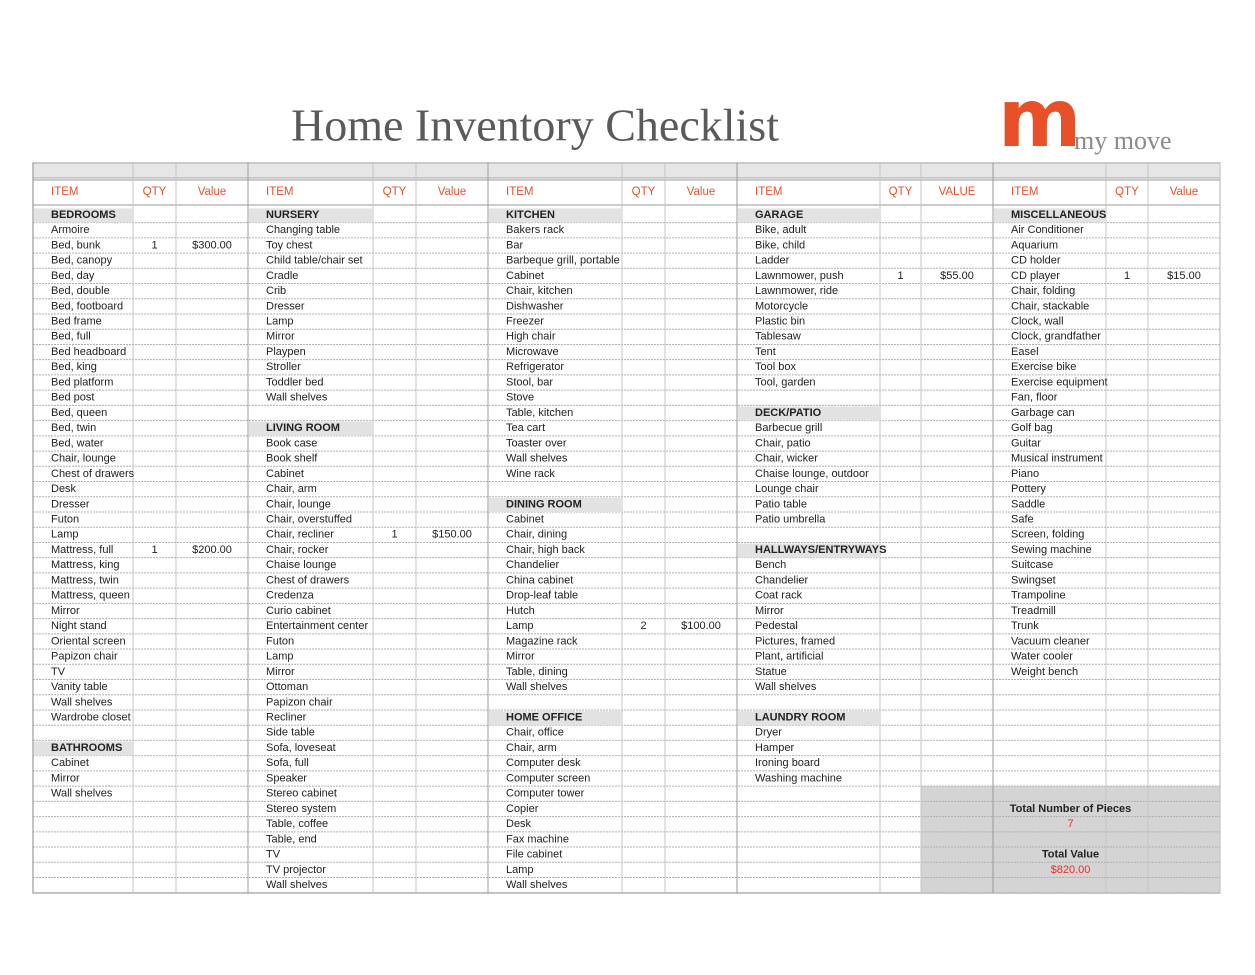  I want to click on item-name: Patio umbrella, so click(790, 520).